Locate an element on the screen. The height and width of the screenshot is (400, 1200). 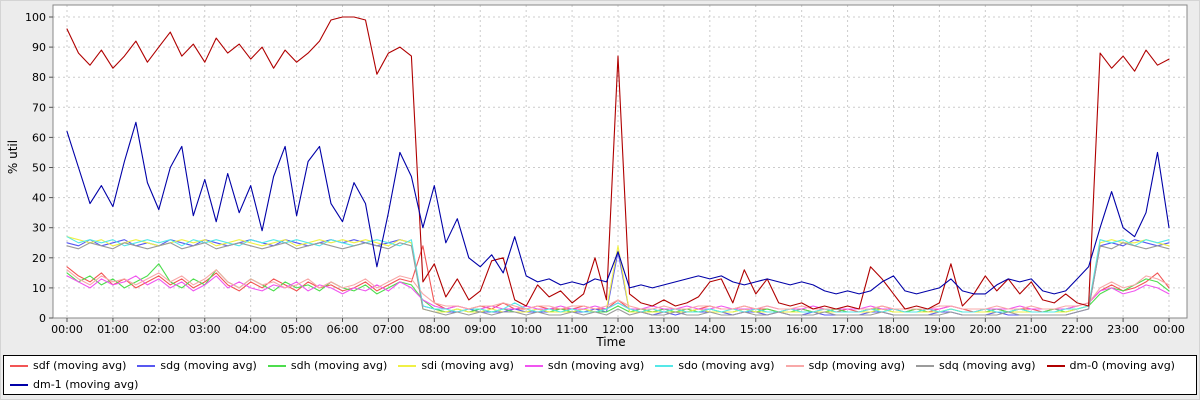
x-tick-label: 13:00 is located at coordinates (664, 329).